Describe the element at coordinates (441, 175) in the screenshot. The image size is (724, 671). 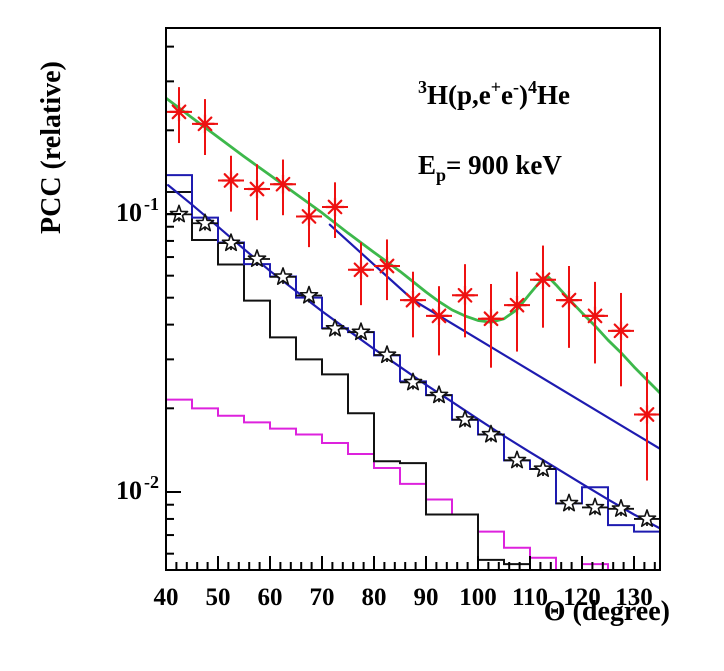
I see `energy-part: p` at that location.